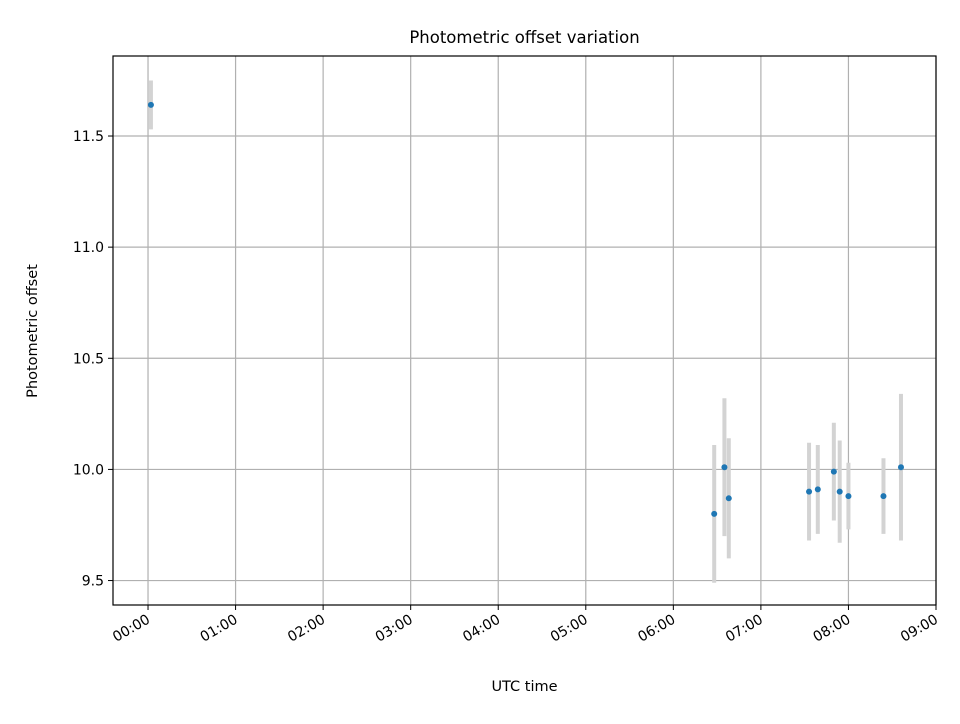 The height and width of the screenshot is (724, 960). I want to click on y-tick-label: 10.0, so click(88, 470).